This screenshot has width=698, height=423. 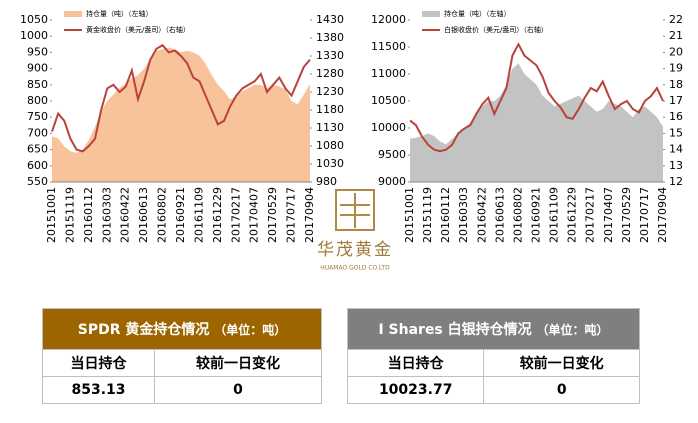 What do you see at coordinates (330, 73) in the screenshot?
I see `y2-tick-label: 1280` at bounding box center [330, 73].